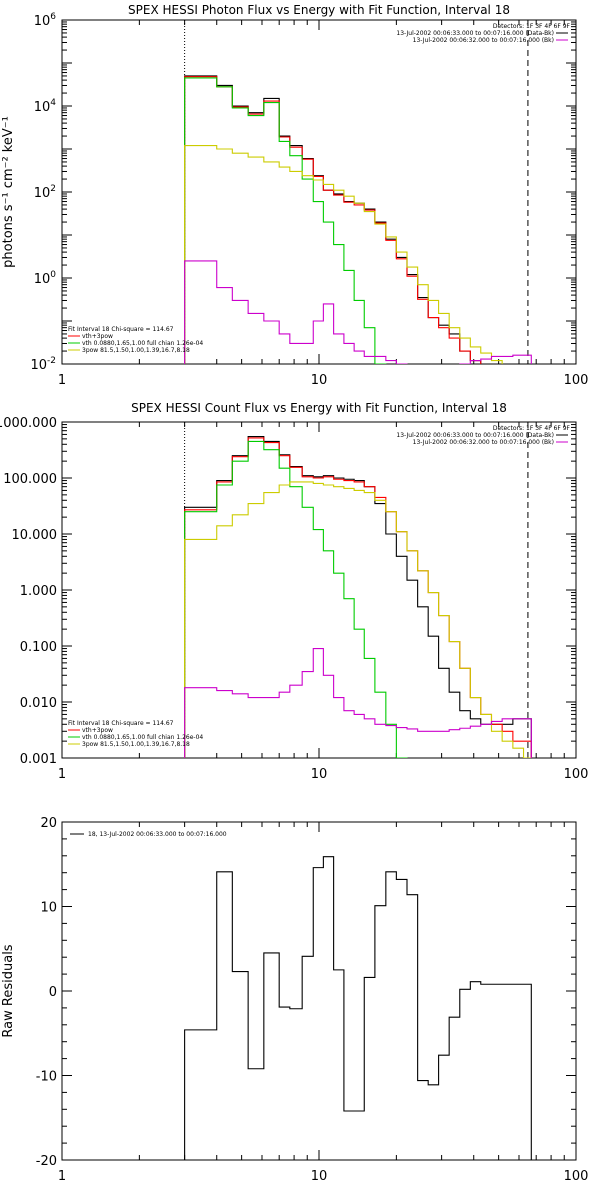  What do you see at coordinates (53, 103) in the screenshot?
I see `y-tick-exponent: 4` at bounding box center [53, 103].